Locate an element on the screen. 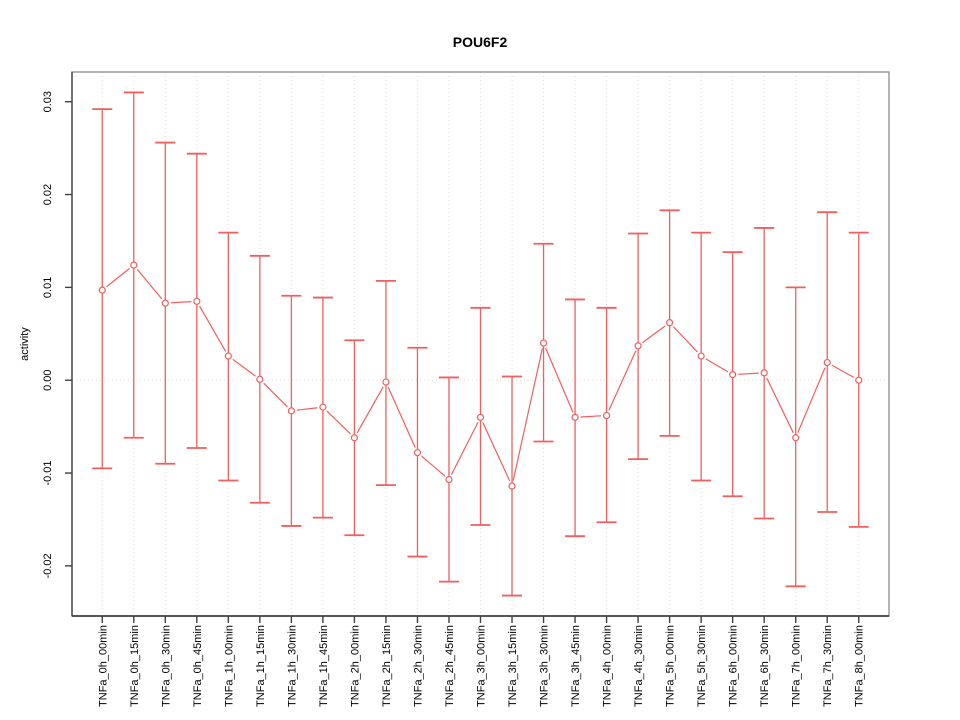 The height and width of the screenshot is (720, 960). y-axis-tick-label: 0.00 is located at coordinates (48, 379).